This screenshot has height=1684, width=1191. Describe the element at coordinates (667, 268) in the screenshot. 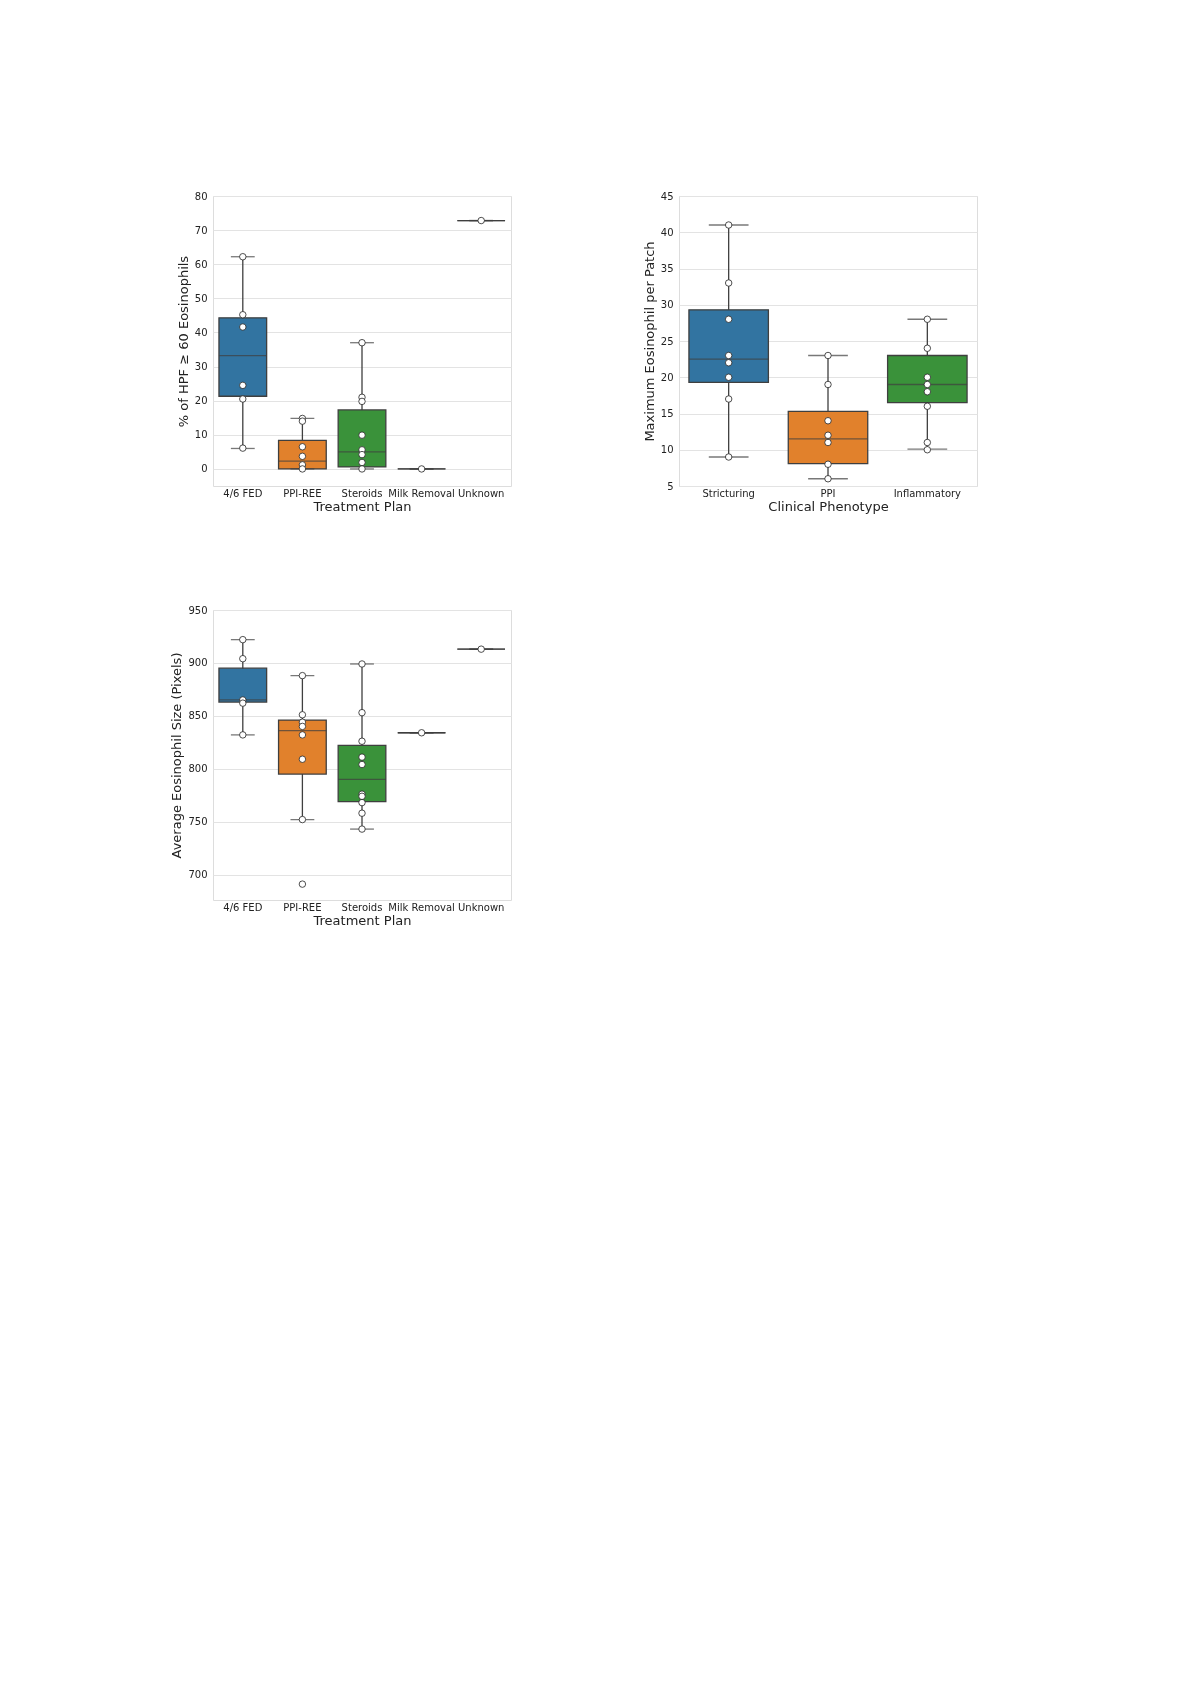

I see `y-tick-label: 35` at that location.